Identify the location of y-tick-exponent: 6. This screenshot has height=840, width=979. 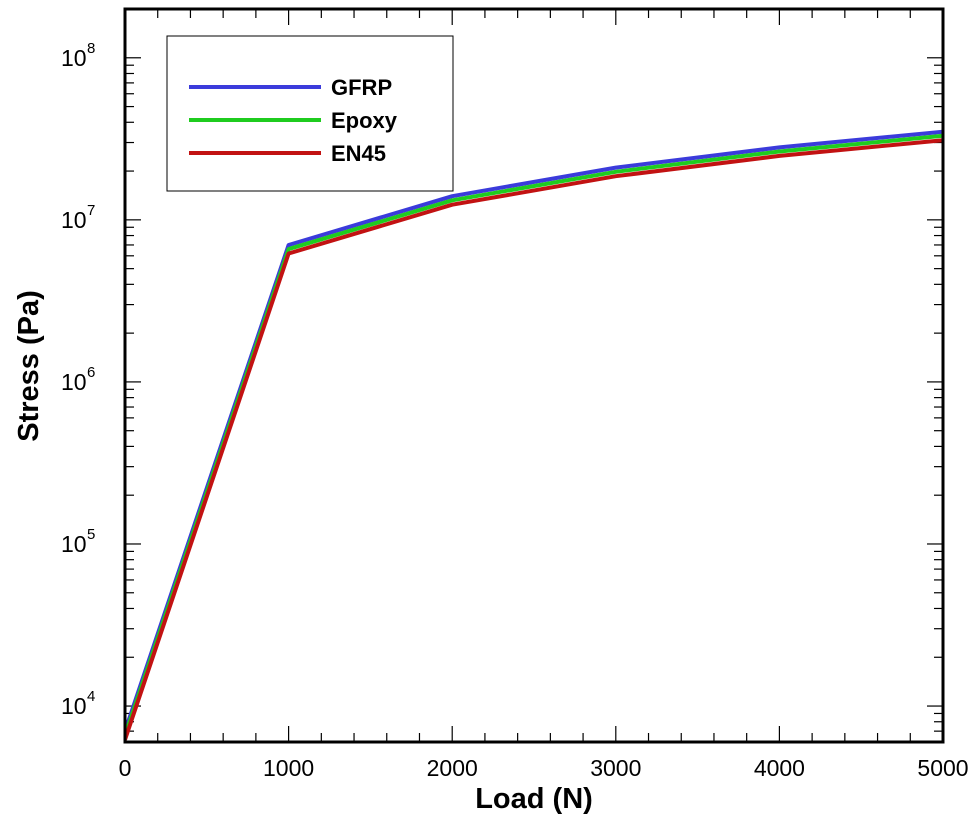
(91, 372).